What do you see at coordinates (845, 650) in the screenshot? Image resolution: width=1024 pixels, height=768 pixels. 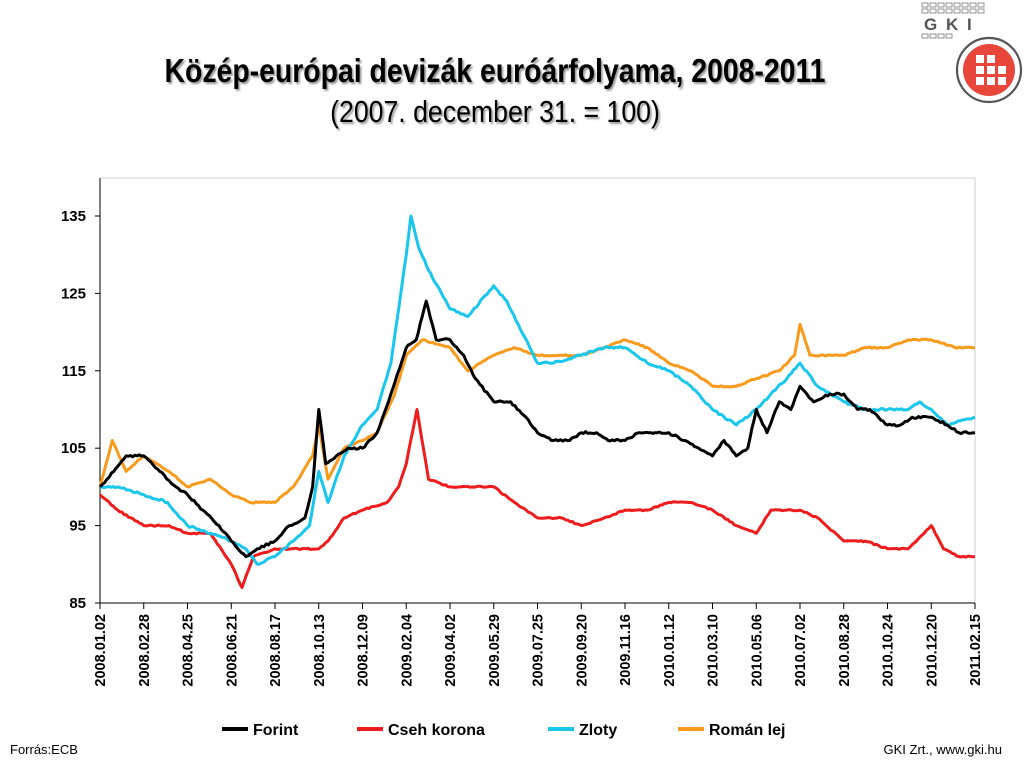 I see `x-tick-label: 2010.08.28` at bounding box center [845, 650].